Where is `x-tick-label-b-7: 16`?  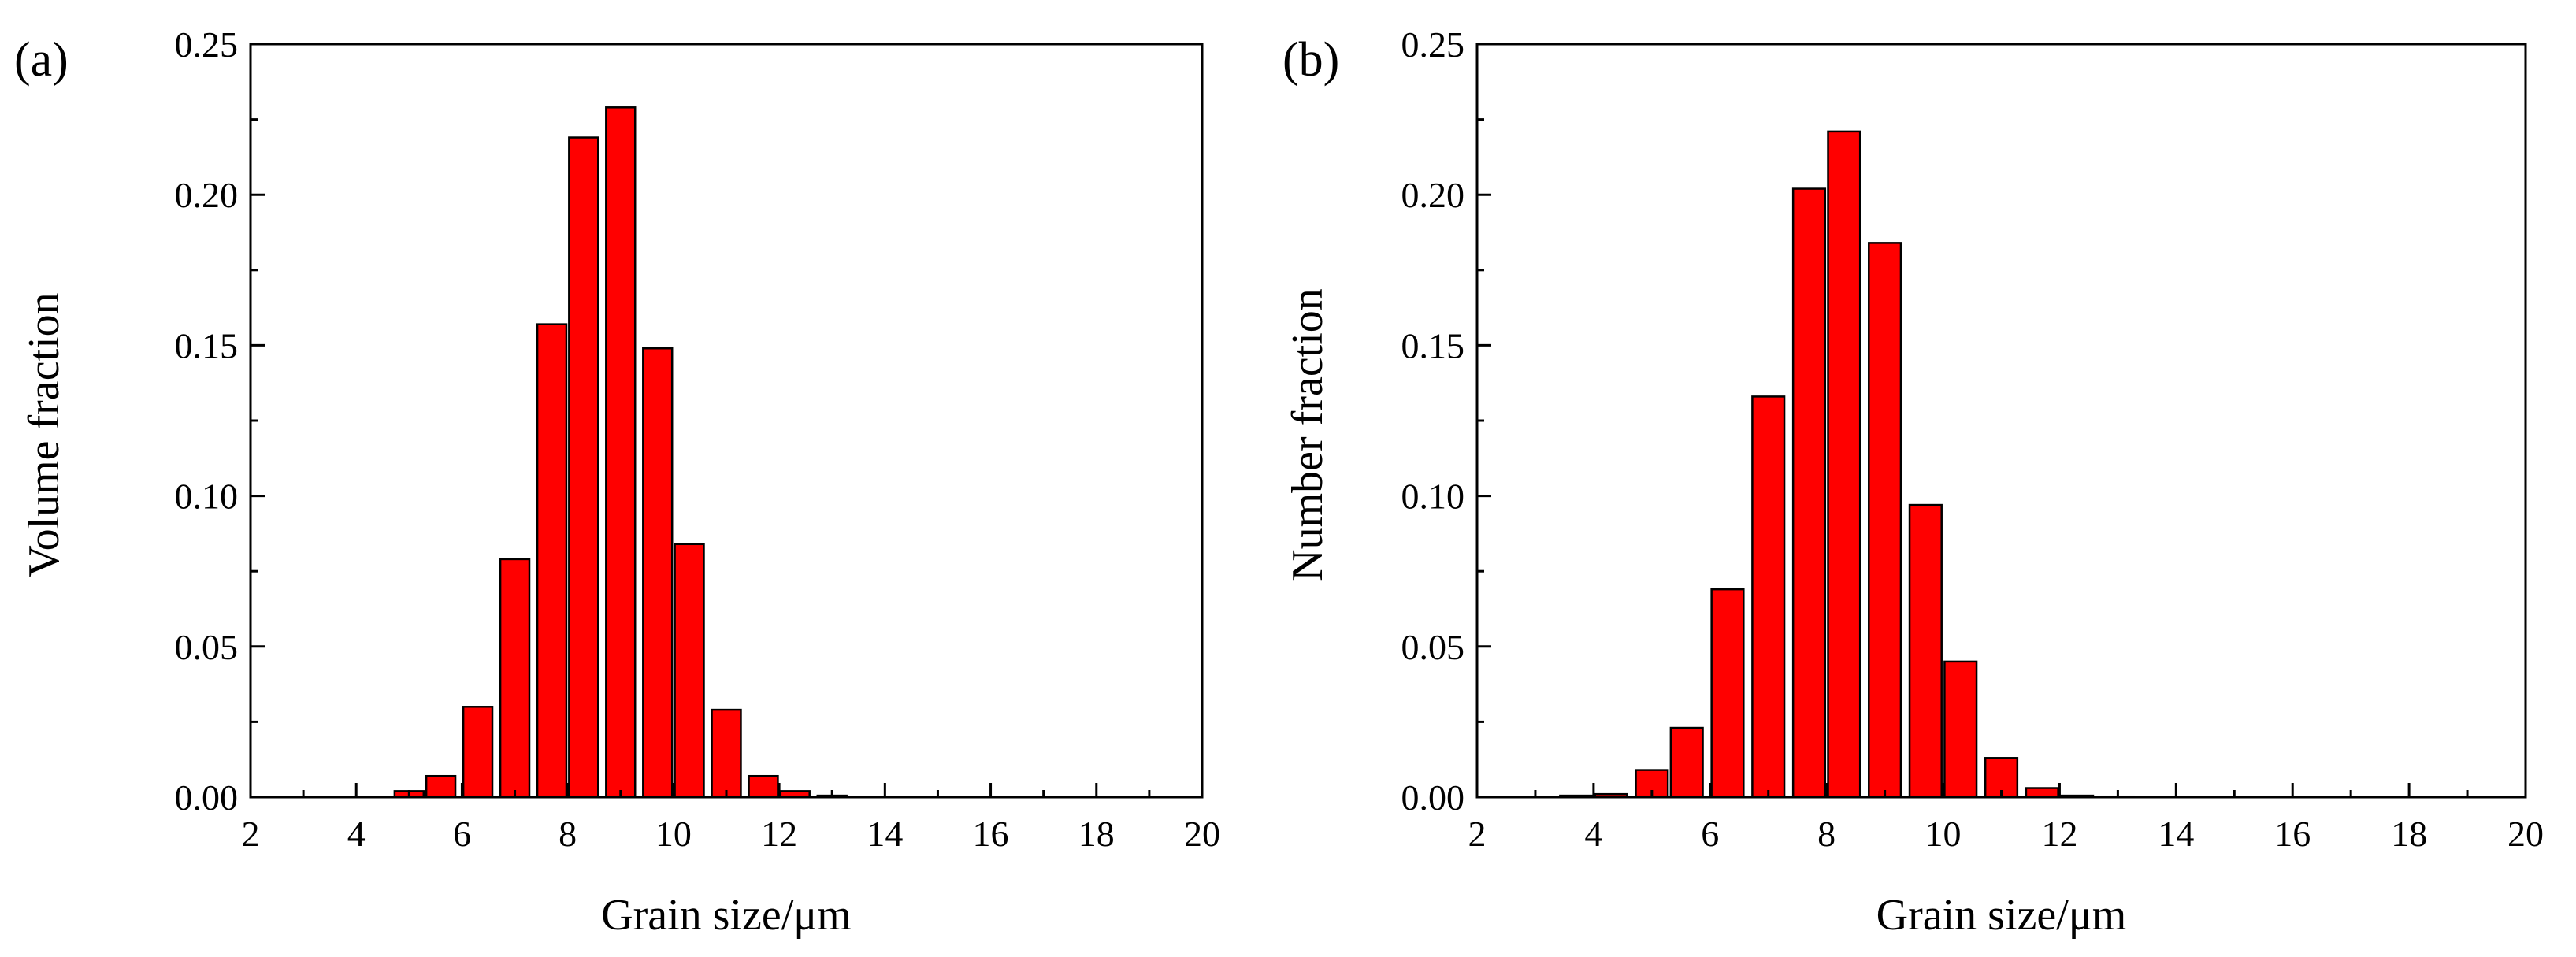
x-tick-label-b-7: 16 is located at coordinates (2292, 834).